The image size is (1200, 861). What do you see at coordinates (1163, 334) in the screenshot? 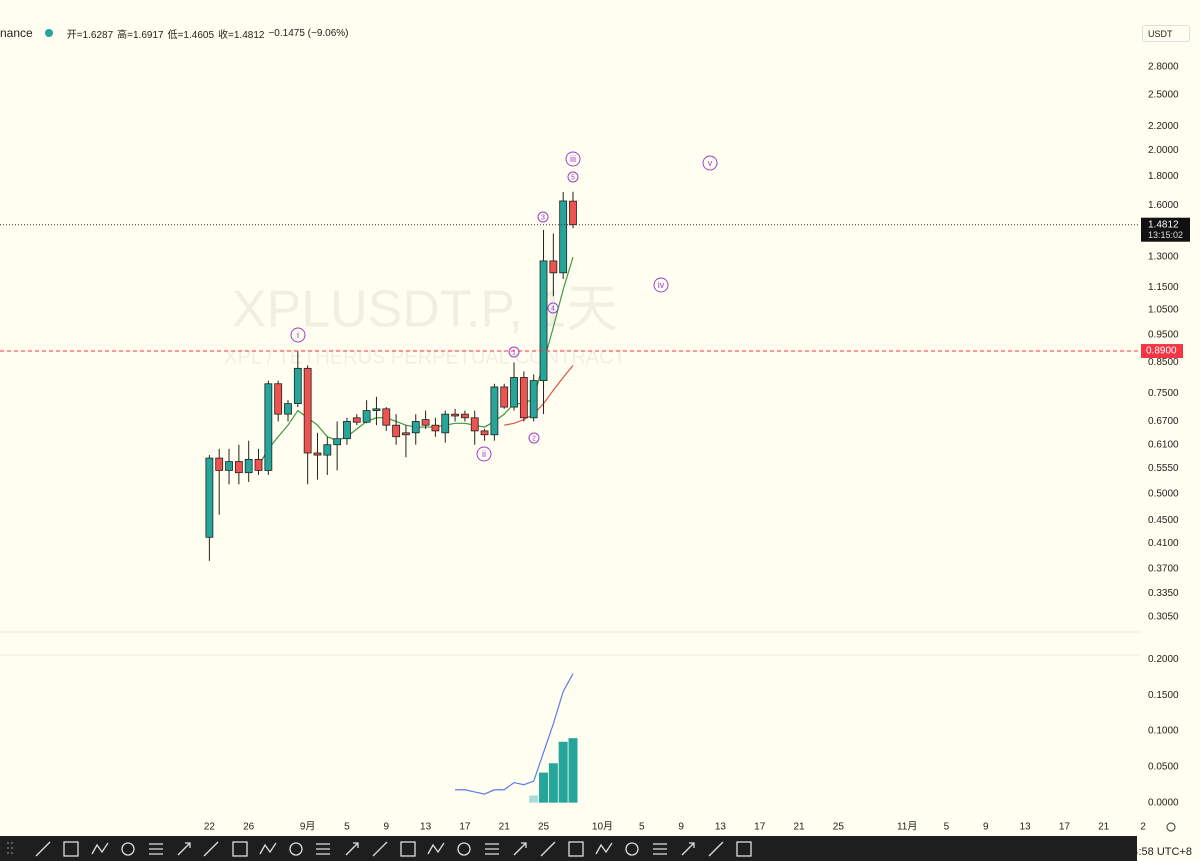
I see `y-tick-label: 0.9500` at bounding box center [1163, 334].